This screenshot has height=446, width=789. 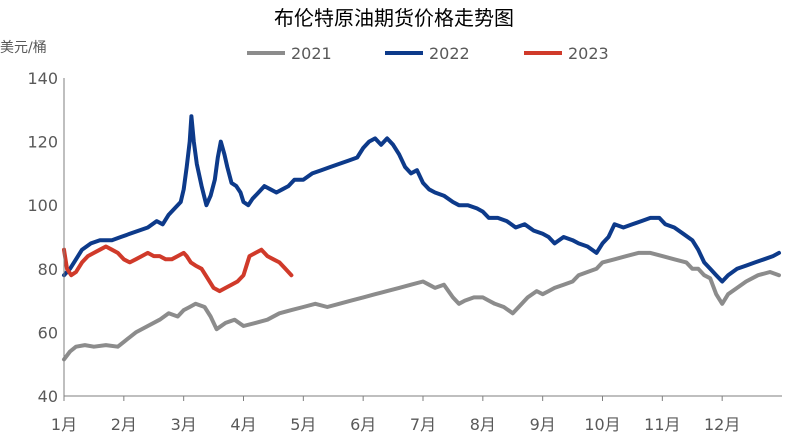 I want to click on x-tick-label: 12月, so click(x=722, y=424).